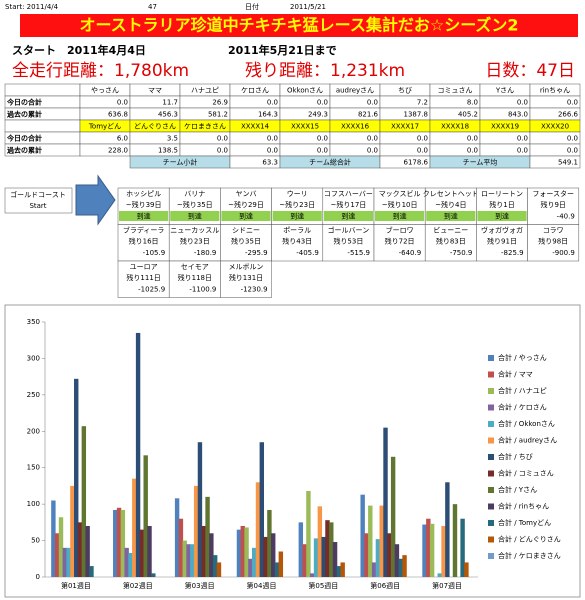 The width and height of the screenshot is (585, 600). I want to click on member-name: Tomyどん, so click(104, 127).